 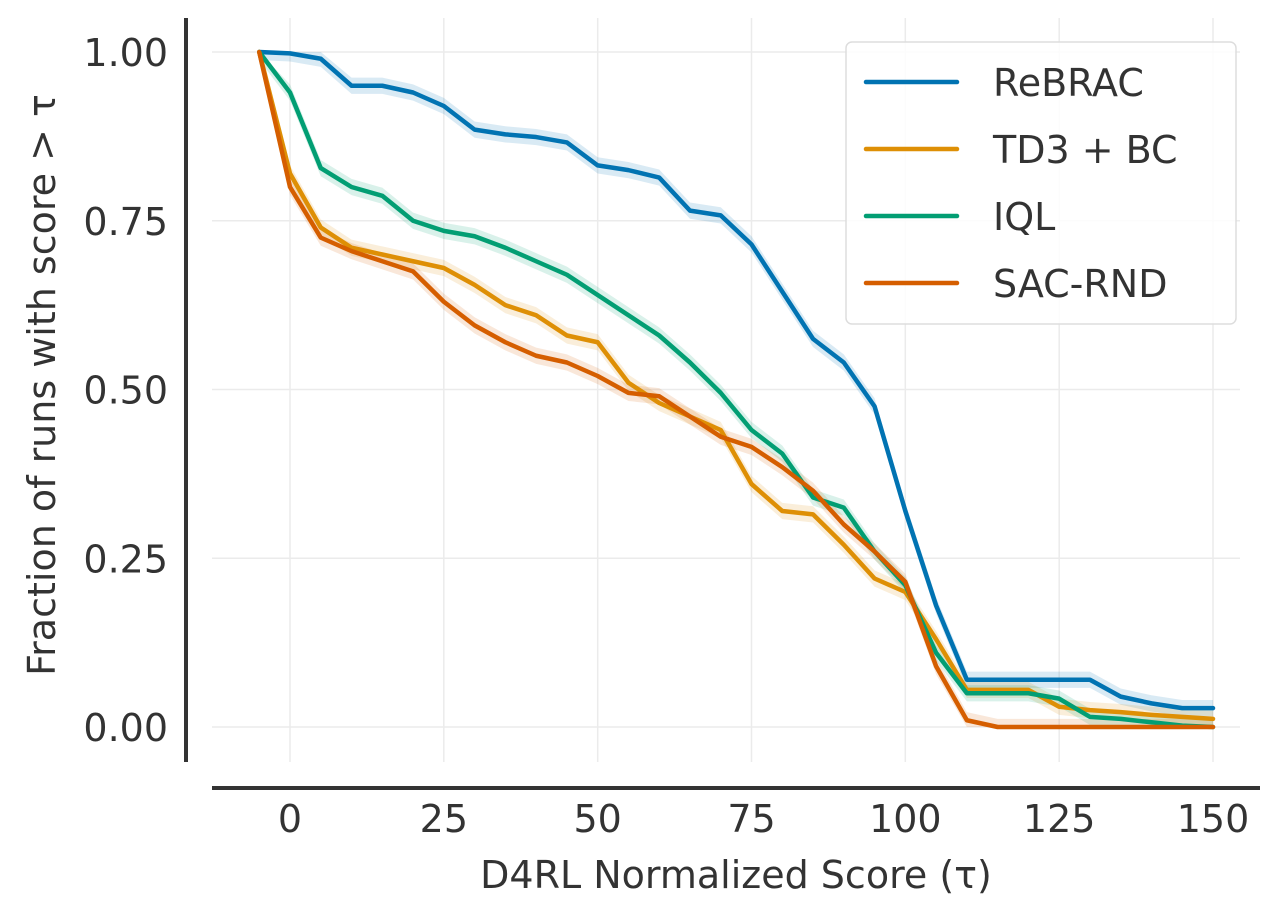 I want to click on legend-item-iql: IQL, so click(x=959, y=217).